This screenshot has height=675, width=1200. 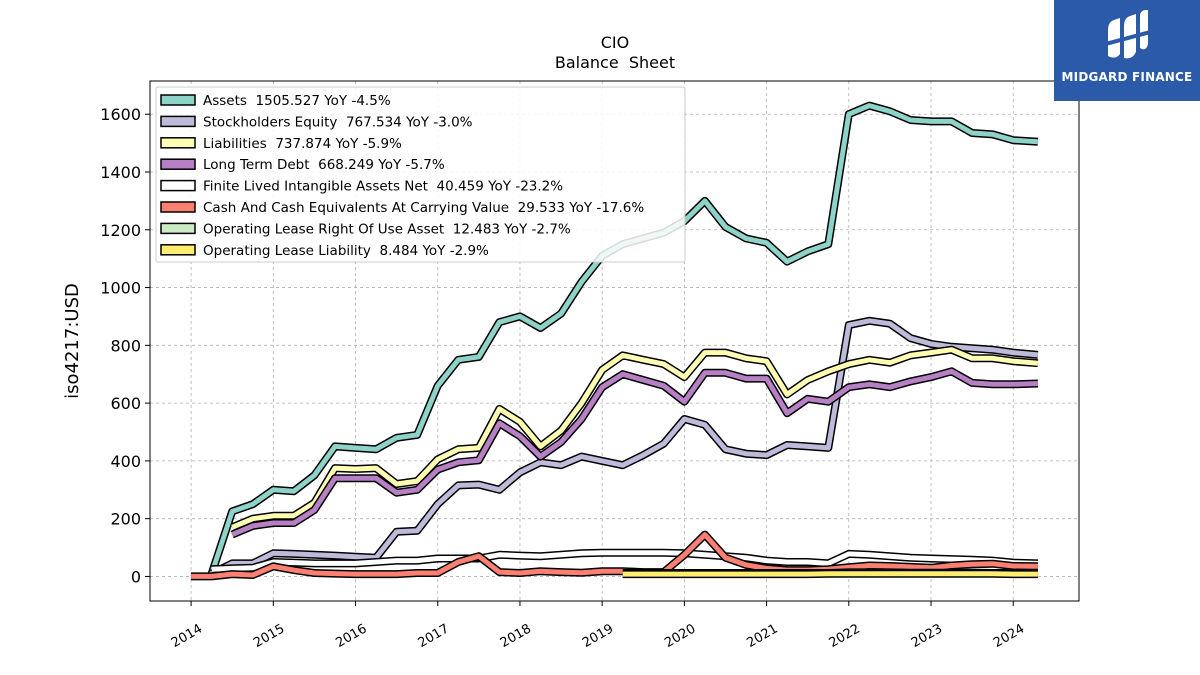 I want to click on chart-title: CIO, so click(x=615, y=42).